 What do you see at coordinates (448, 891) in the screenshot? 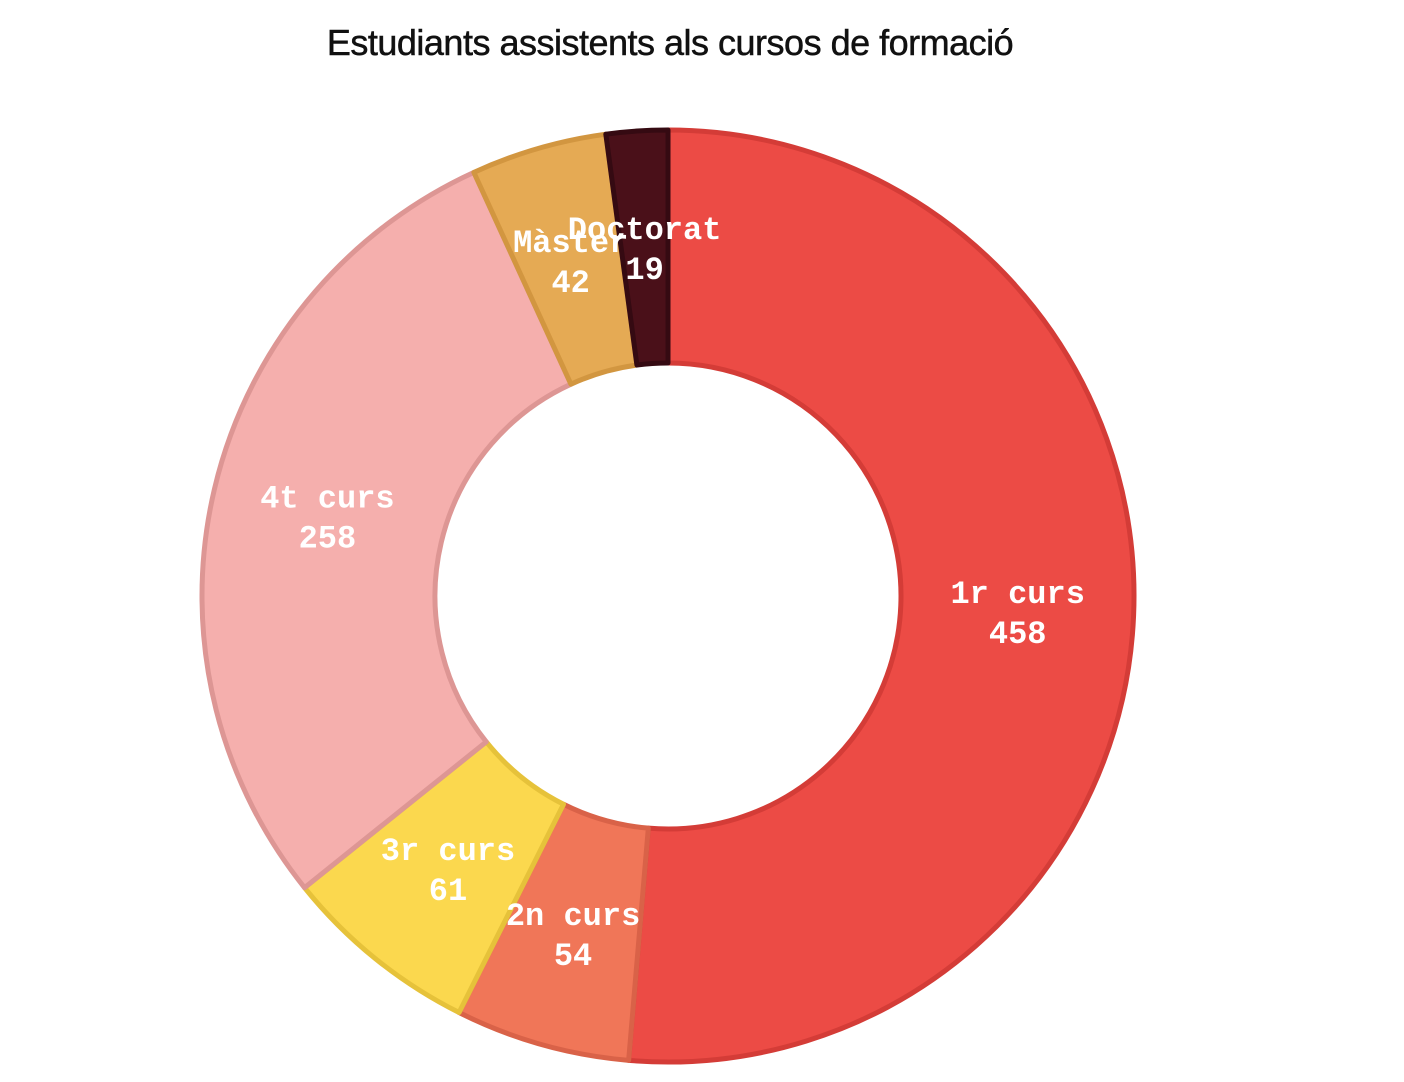
I see `slice-label-value: 61` at bounding box center [448, 891].